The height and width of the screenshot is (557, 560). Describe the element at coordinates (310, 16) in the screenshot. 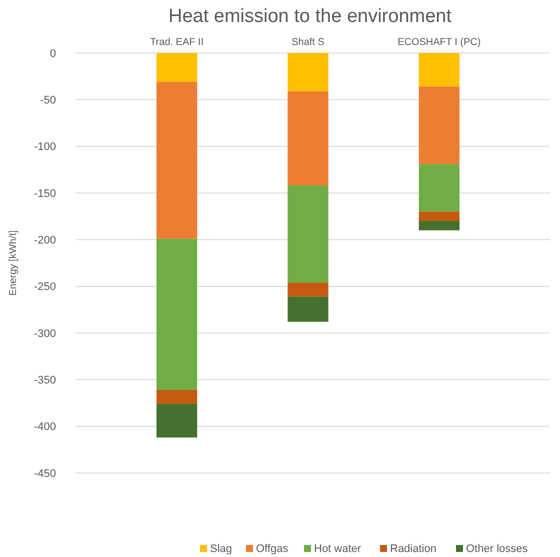

I see `chart-title: Heat emission to the environment` at that location.